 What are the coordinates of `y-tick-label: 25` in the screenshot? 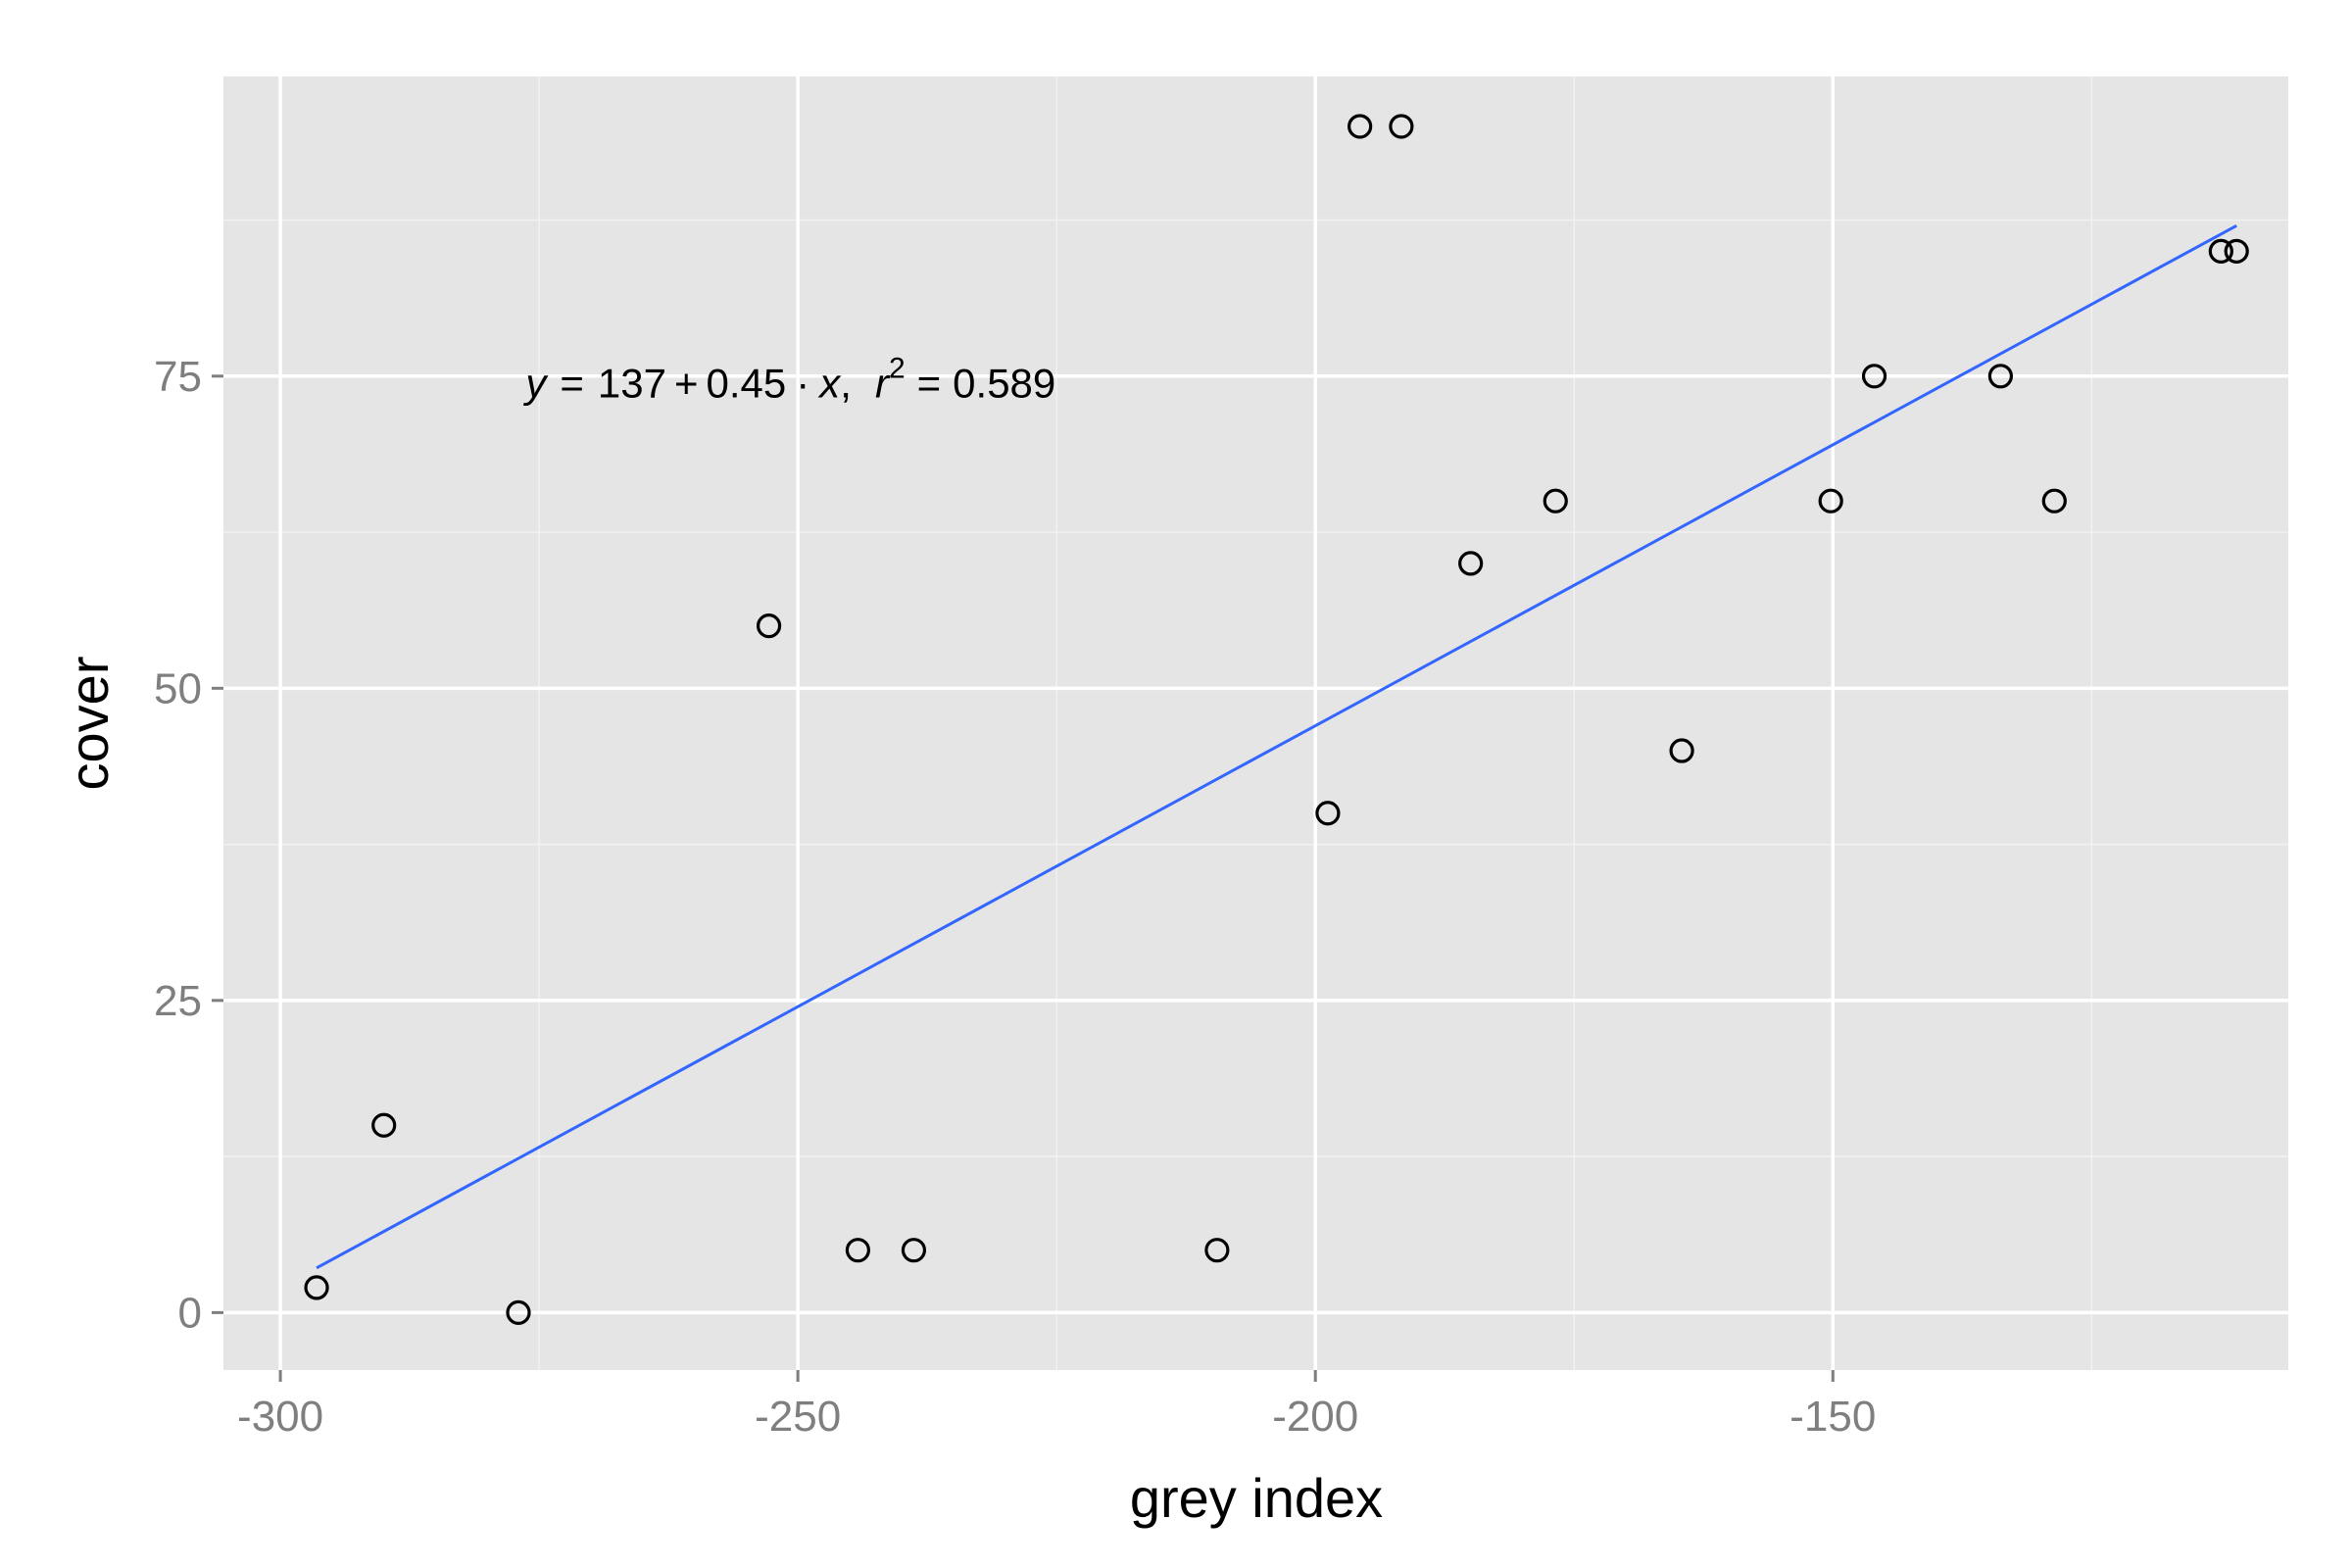 It's located at (178, 1001).